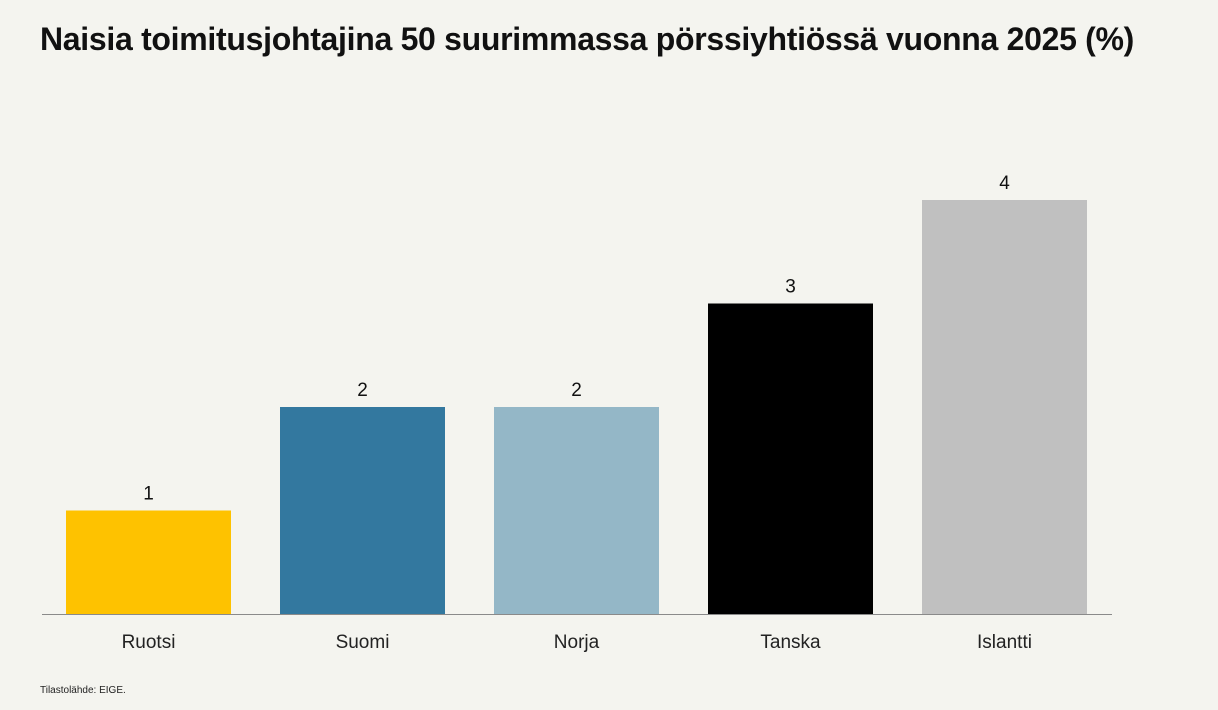 The height and width of the screenshot is (710, 1218). What do you see at coordinates (83, 690) in the screenshot?
I see `source-note: Tilastolähde: EIGE.` at bounding box center [83, 690].